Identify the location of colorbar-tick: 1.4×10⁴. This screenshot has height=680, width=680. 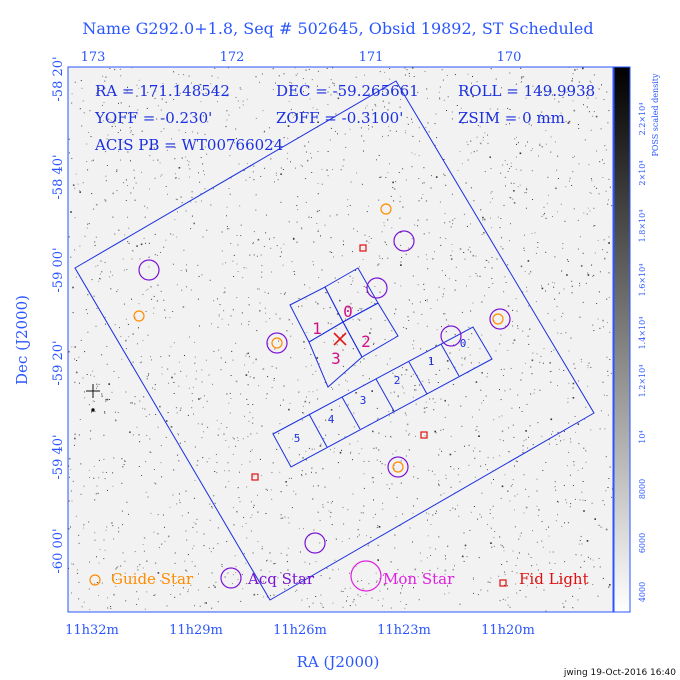
(642, 333).